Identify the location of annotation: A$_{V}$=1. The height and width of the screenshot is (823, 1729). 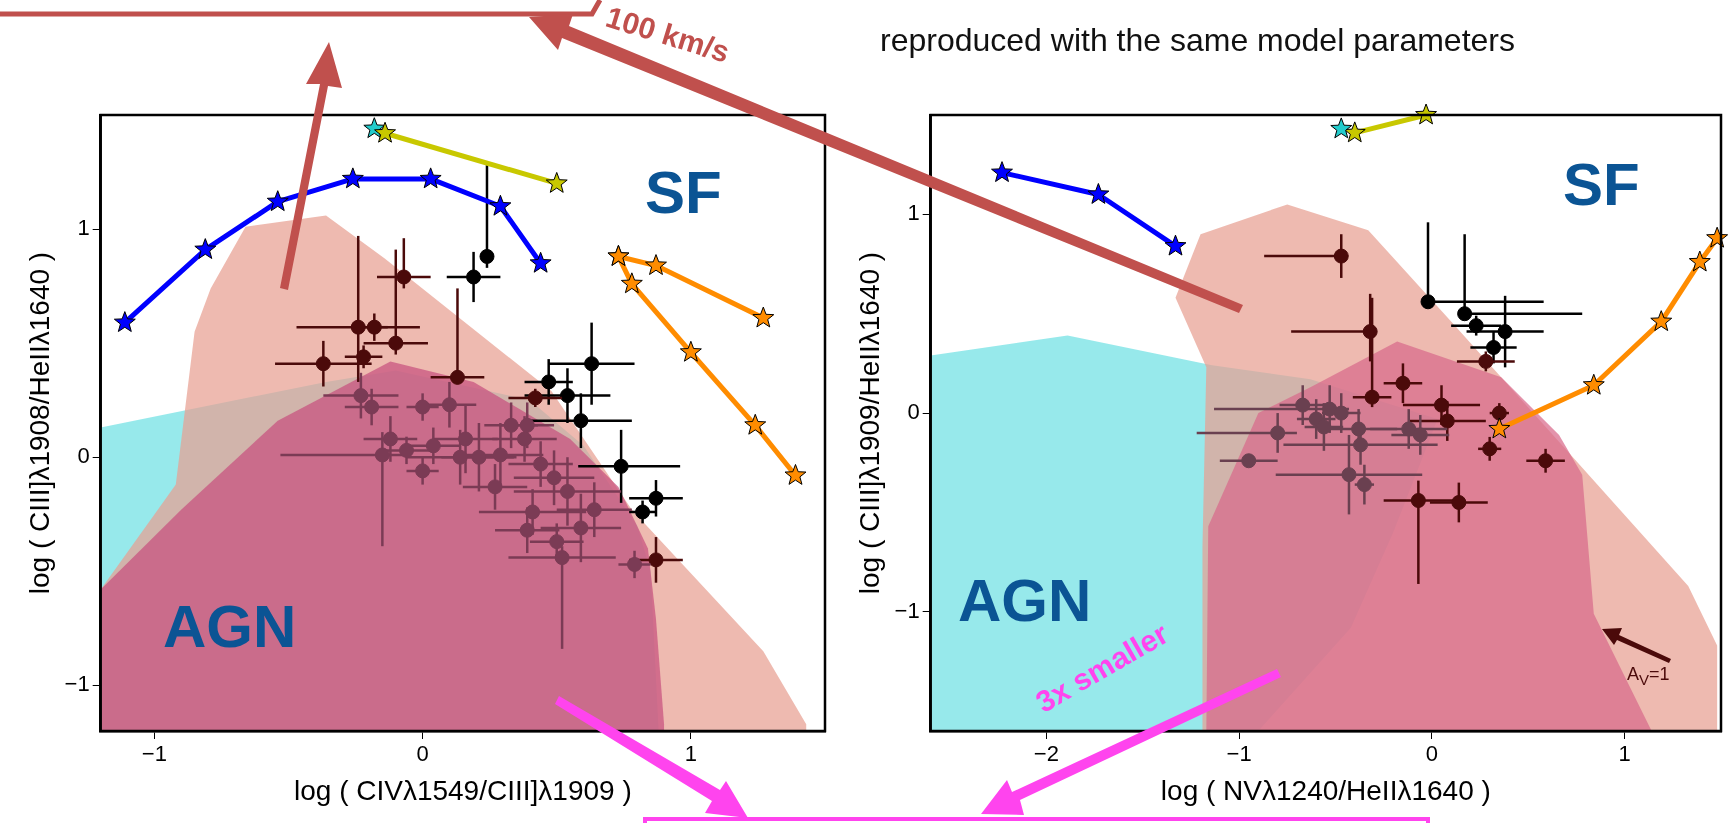
(1648, 676).